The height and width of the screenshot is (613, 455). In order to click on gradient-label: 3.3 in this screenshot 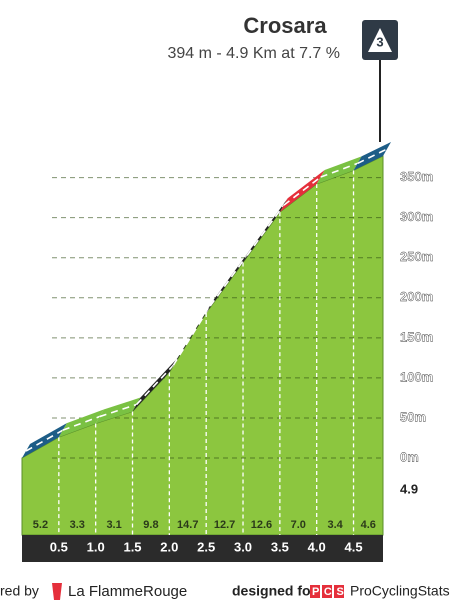, I will do `click(77, 525)`.